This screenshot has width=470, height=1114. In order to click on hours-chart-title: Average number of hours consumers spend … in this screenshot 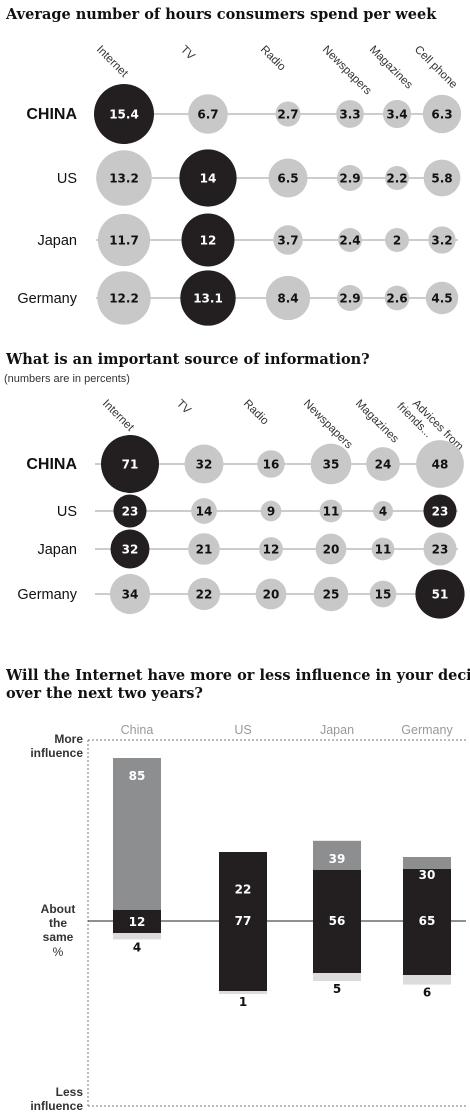, I will do `click(221, 14)`.